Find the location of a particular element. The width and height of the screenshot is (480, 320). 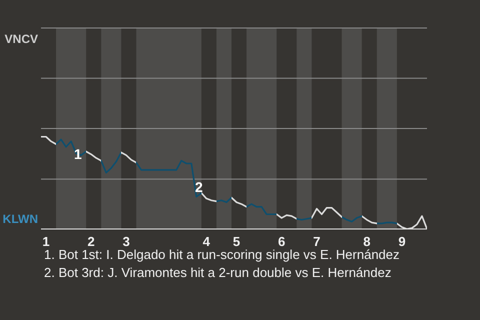

text: KLWN is located at coordinates (20, 219).